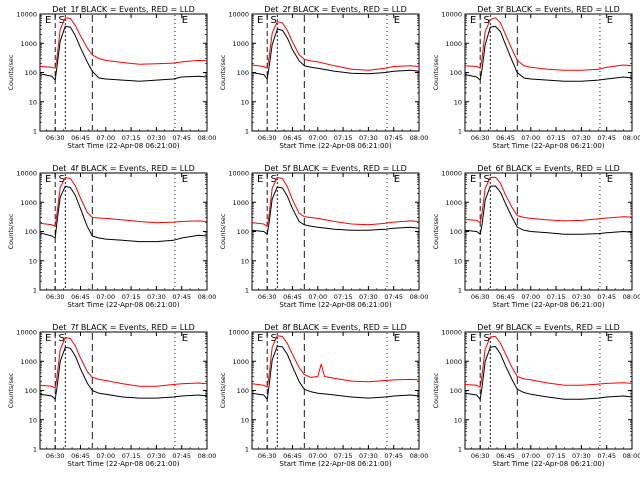  I want to click on panel-title: Det_4f BLACK = Events, RED = LLD, so click(123, 168).